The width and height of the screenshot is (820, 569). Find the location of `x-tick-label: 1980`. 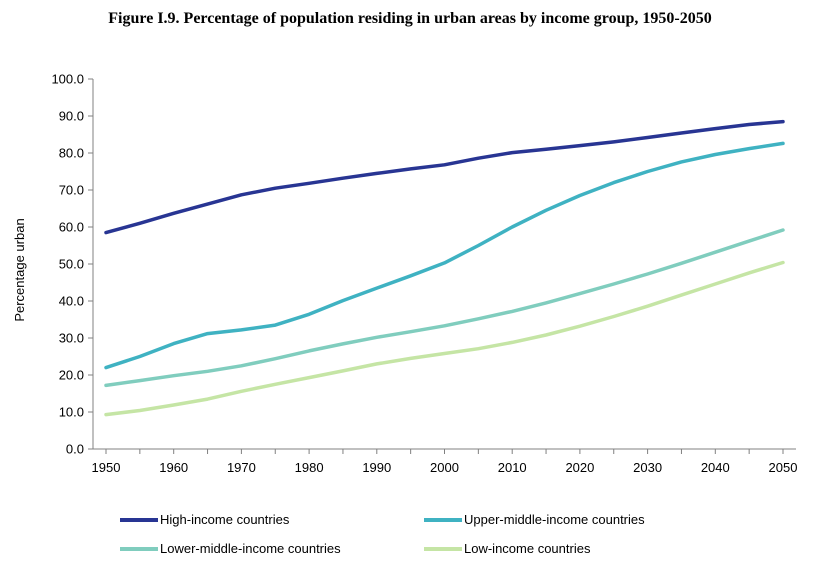

x-tick-label: 1980 is located at coordinates (309, 467).